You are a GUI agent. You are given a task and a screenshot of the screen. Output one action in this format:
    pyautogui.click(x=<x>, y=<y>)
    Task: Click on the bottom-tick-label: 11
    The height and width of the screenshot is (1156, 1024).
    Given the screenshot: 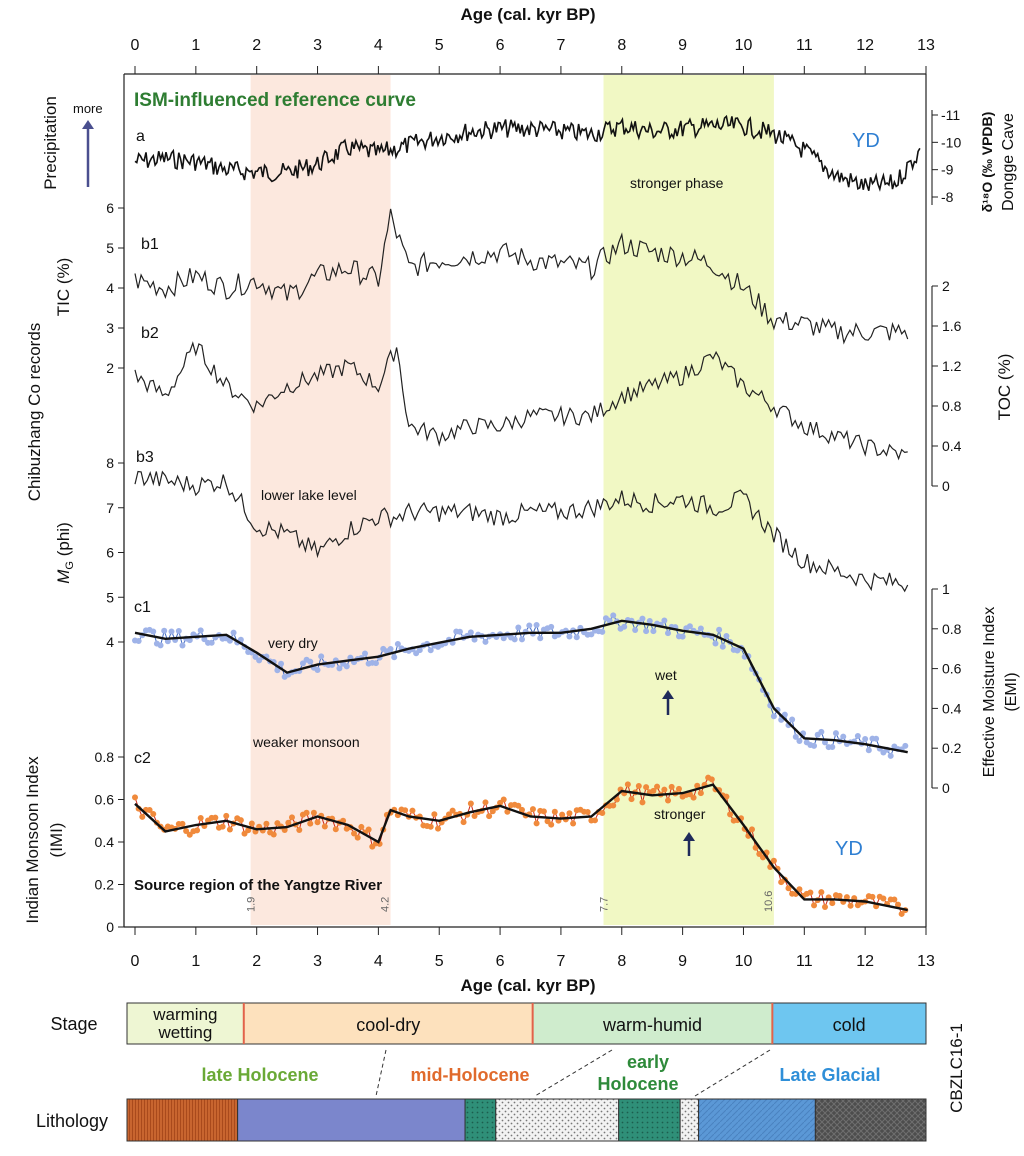 What is the action you would take?
    pyautogui.click(x=804, y=961)
    